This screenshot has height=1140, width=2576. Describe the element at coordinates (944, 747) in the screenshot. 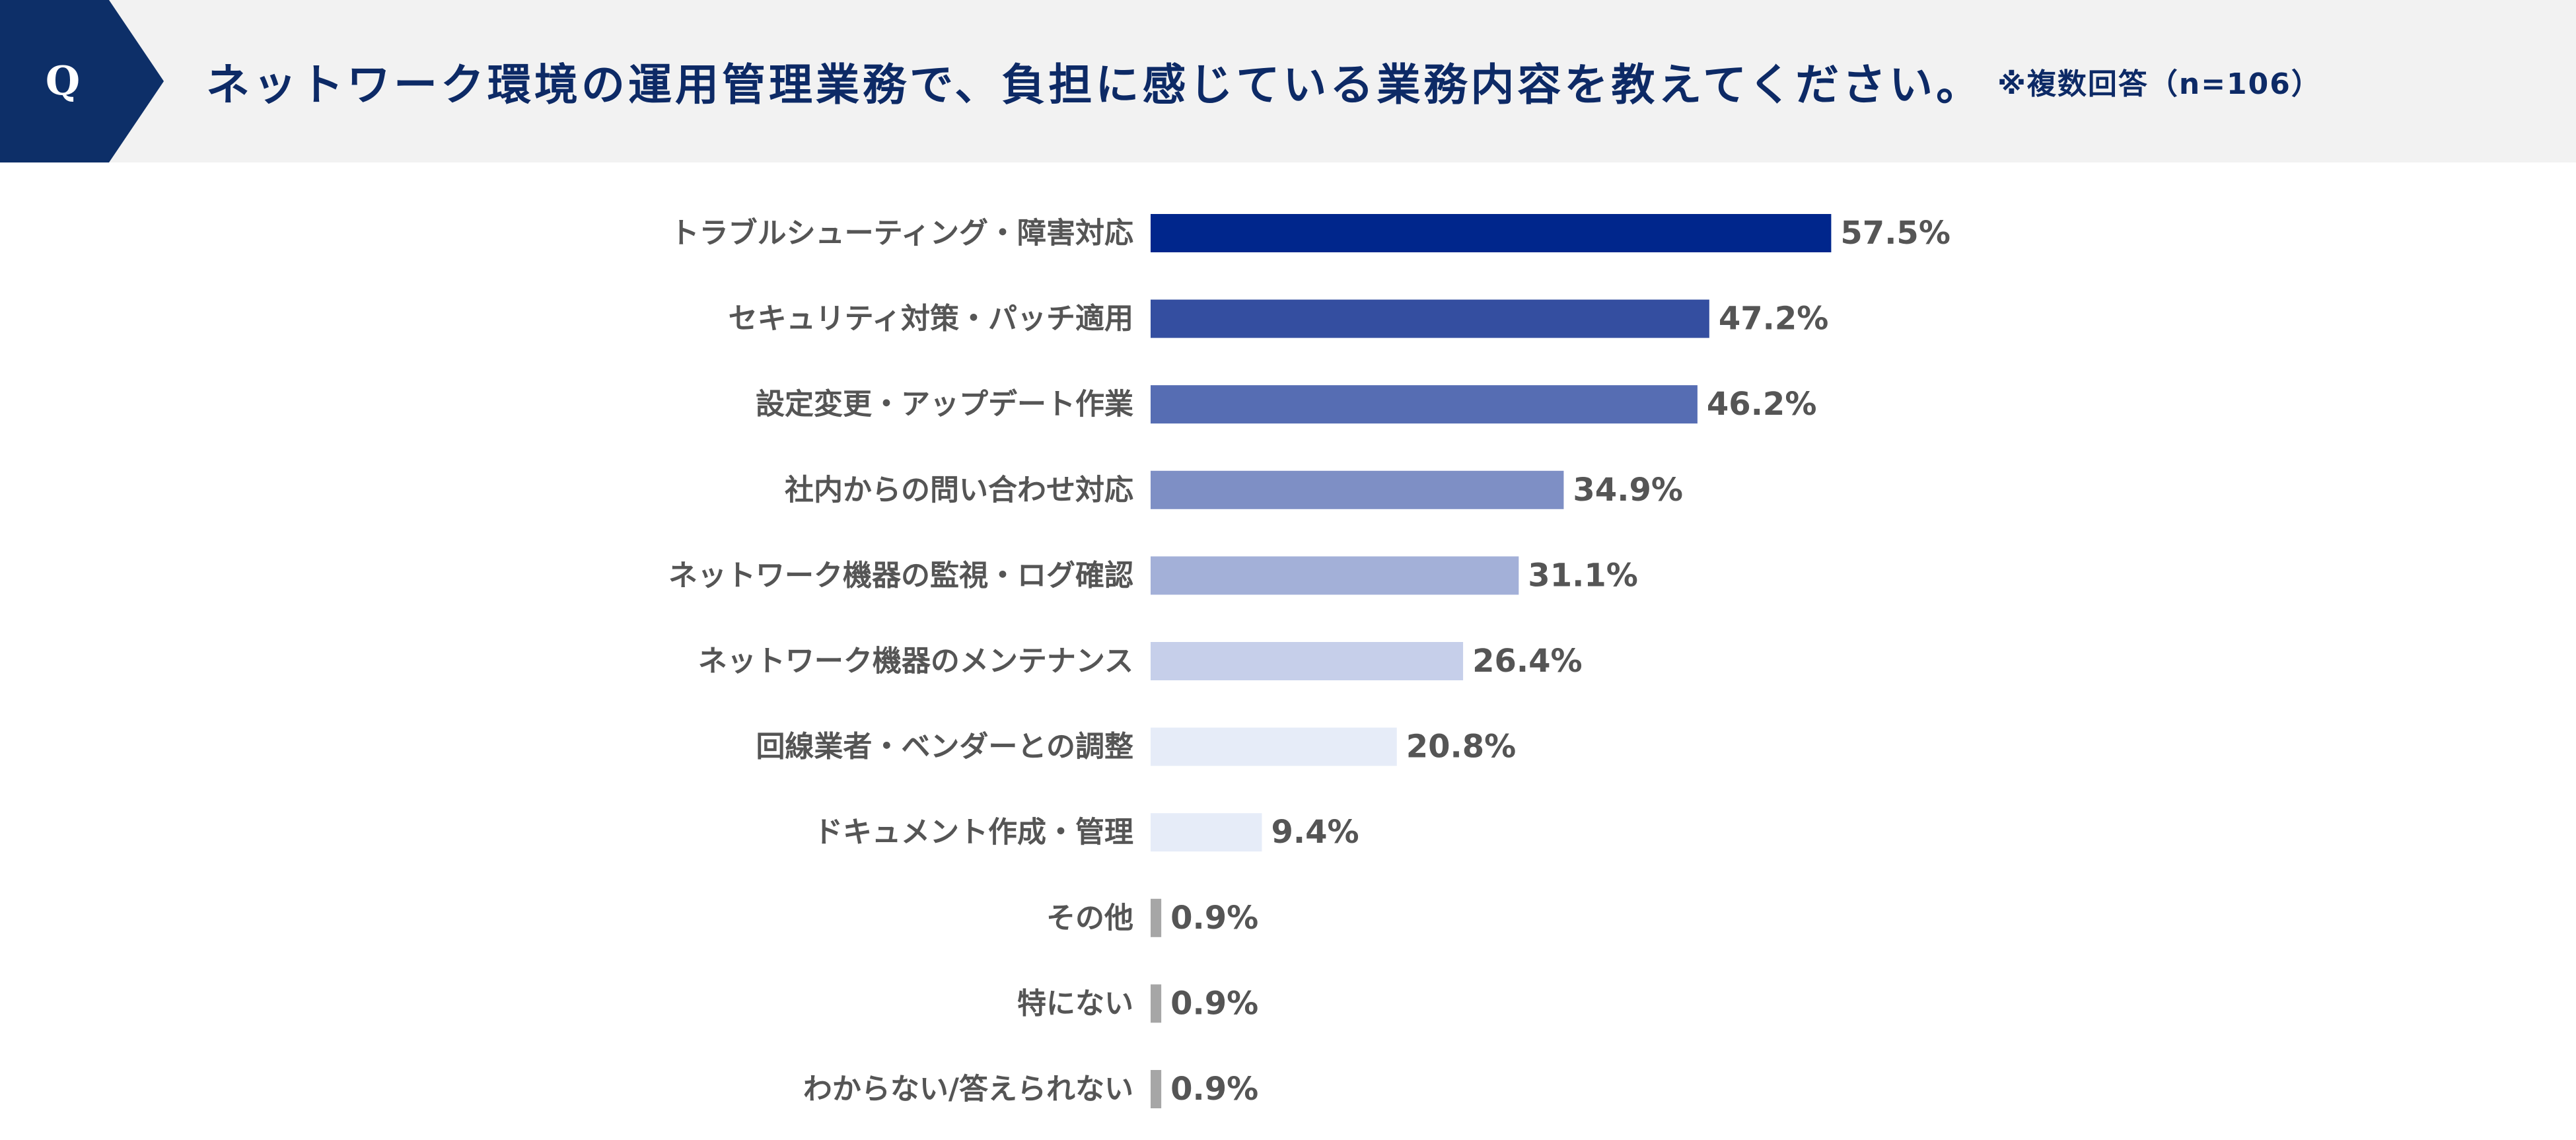

I see `category-label: 回線業者・ベンダーとの調整` at that location.